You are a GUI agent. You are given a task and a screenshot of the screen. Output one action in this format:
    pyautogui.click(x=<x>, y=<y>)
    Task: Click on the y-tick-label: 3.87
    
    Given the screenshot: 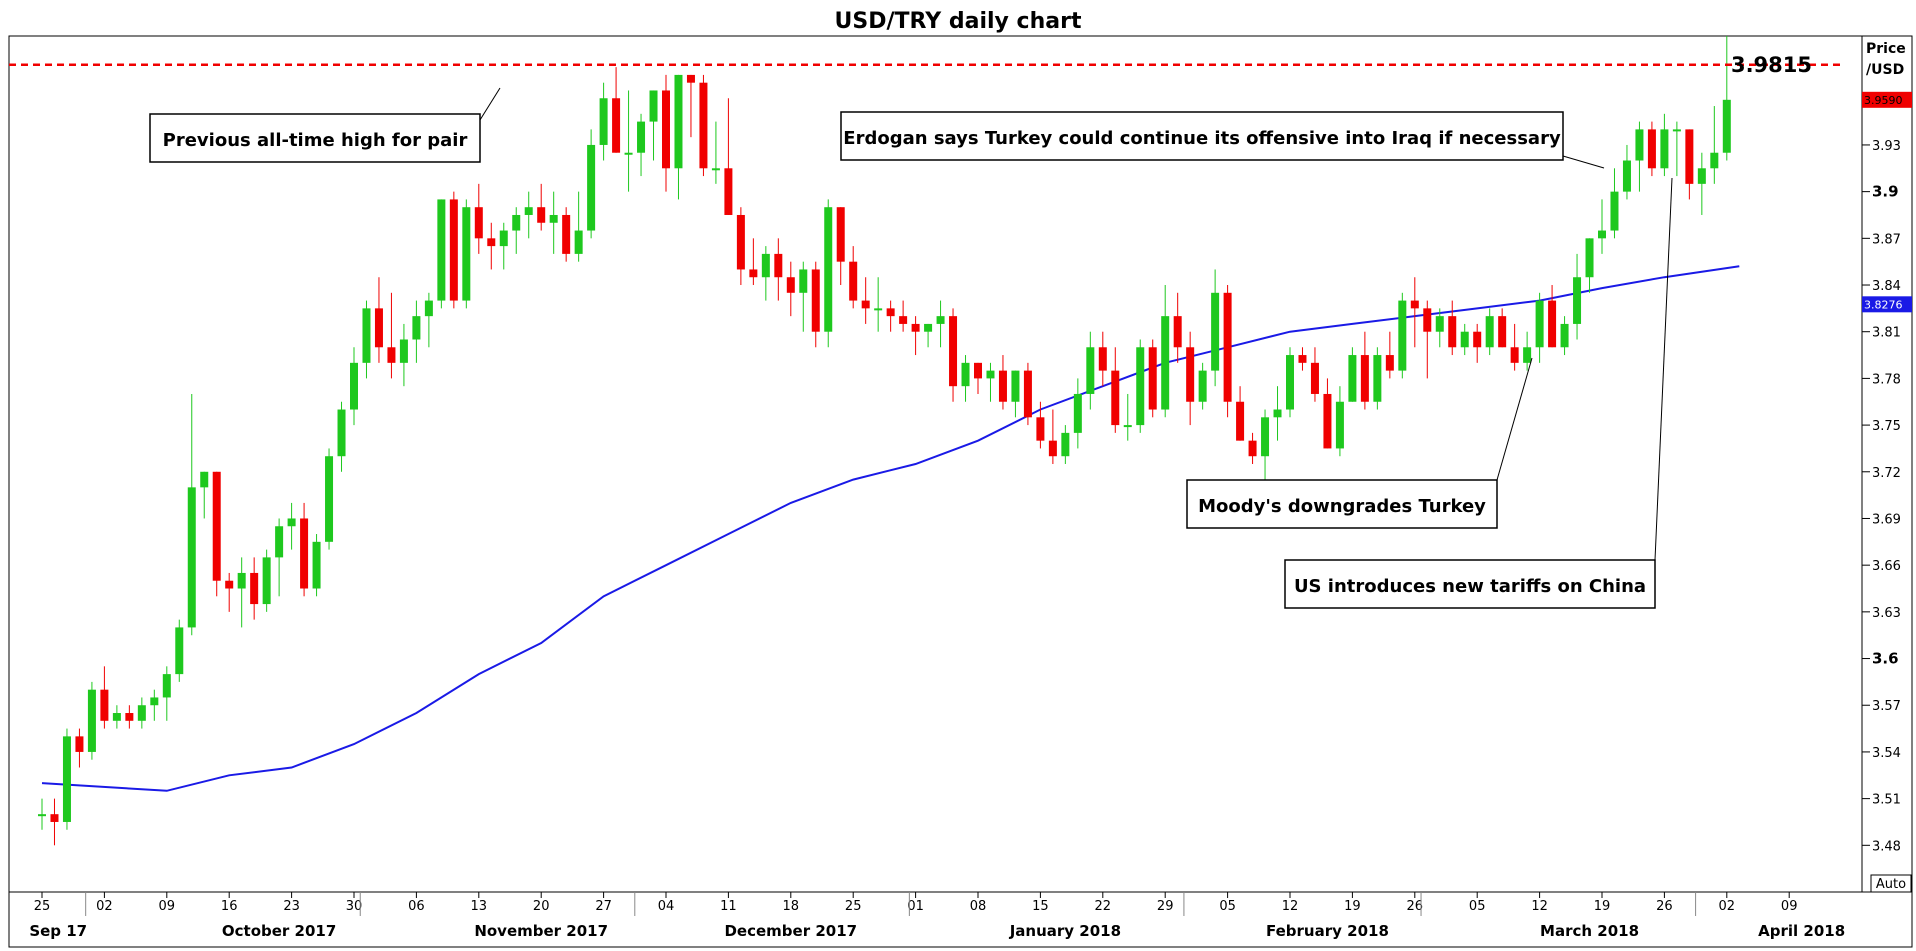 What is the action you would take?
    pyautogui.click(x=1886, y=239)
    